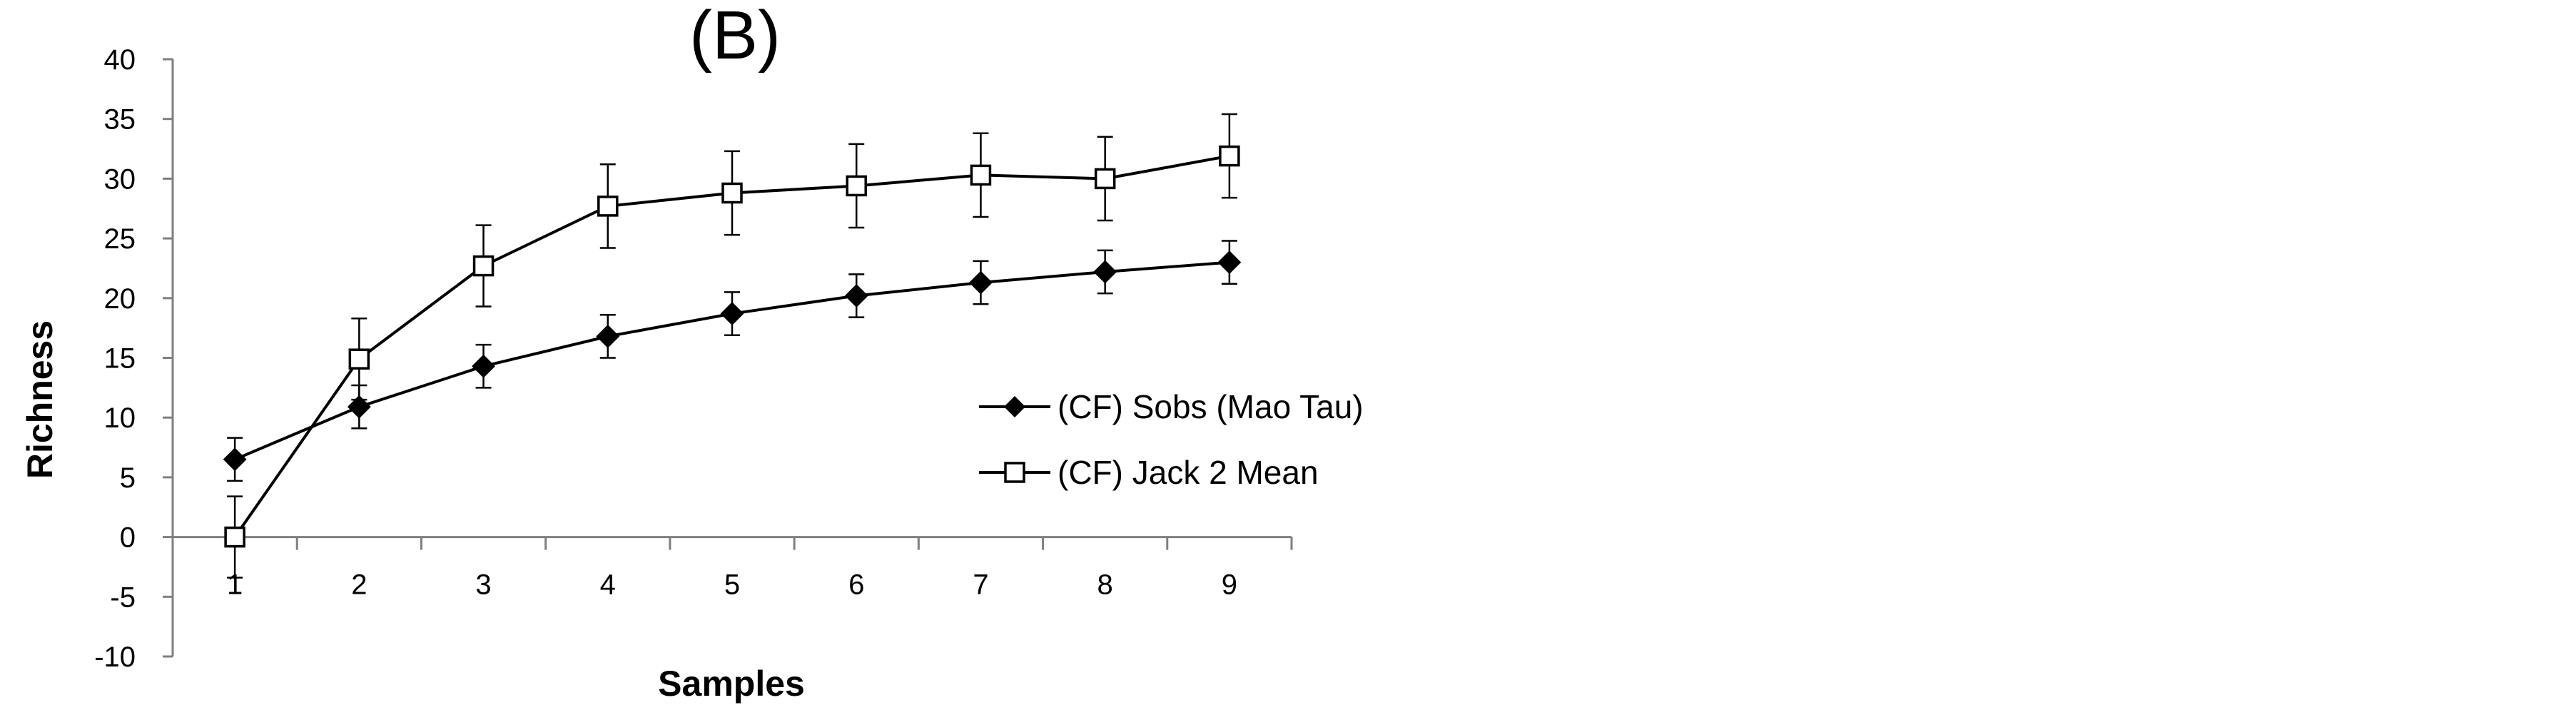  What do you see at coordinates (128, 538) in the screenshot?
I see `y-tick-label: 0` at bounding box center [128, 538].